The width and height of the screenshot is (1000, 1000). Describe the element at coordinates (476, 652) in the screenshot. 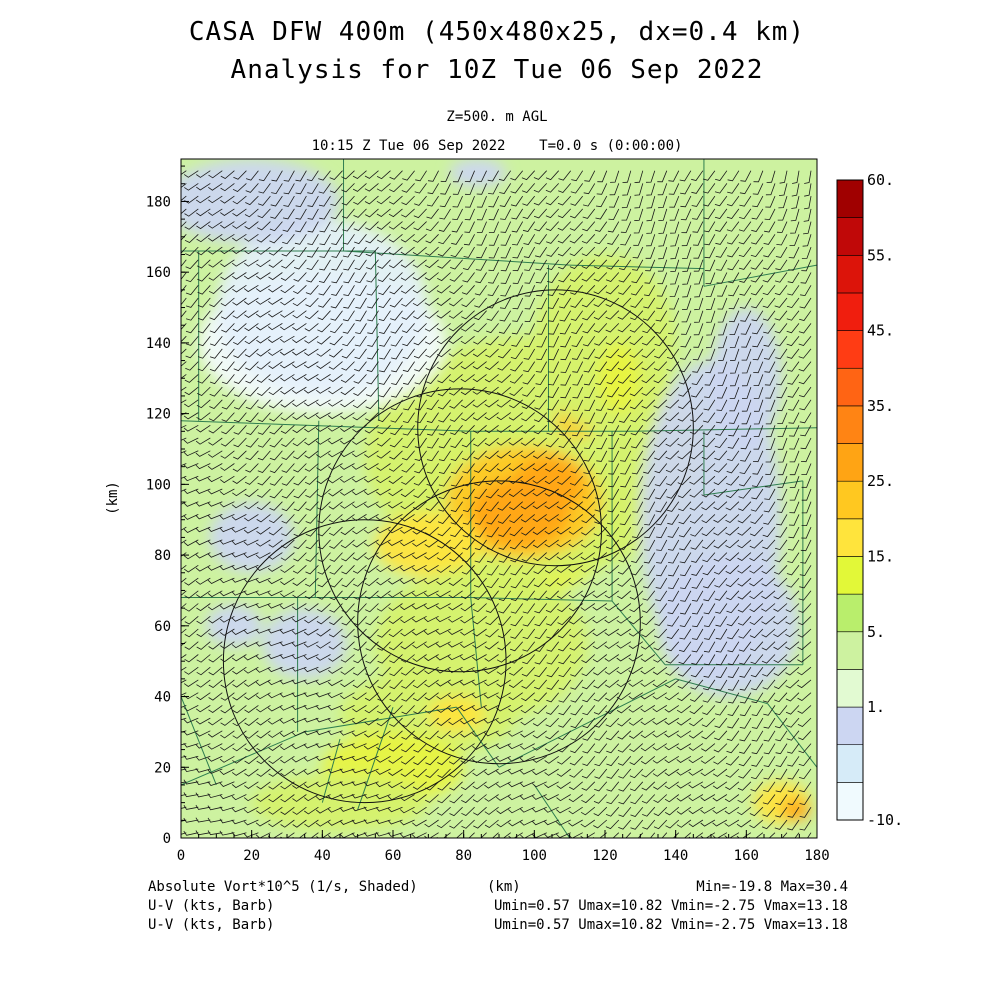

I see `county-line` at that location.